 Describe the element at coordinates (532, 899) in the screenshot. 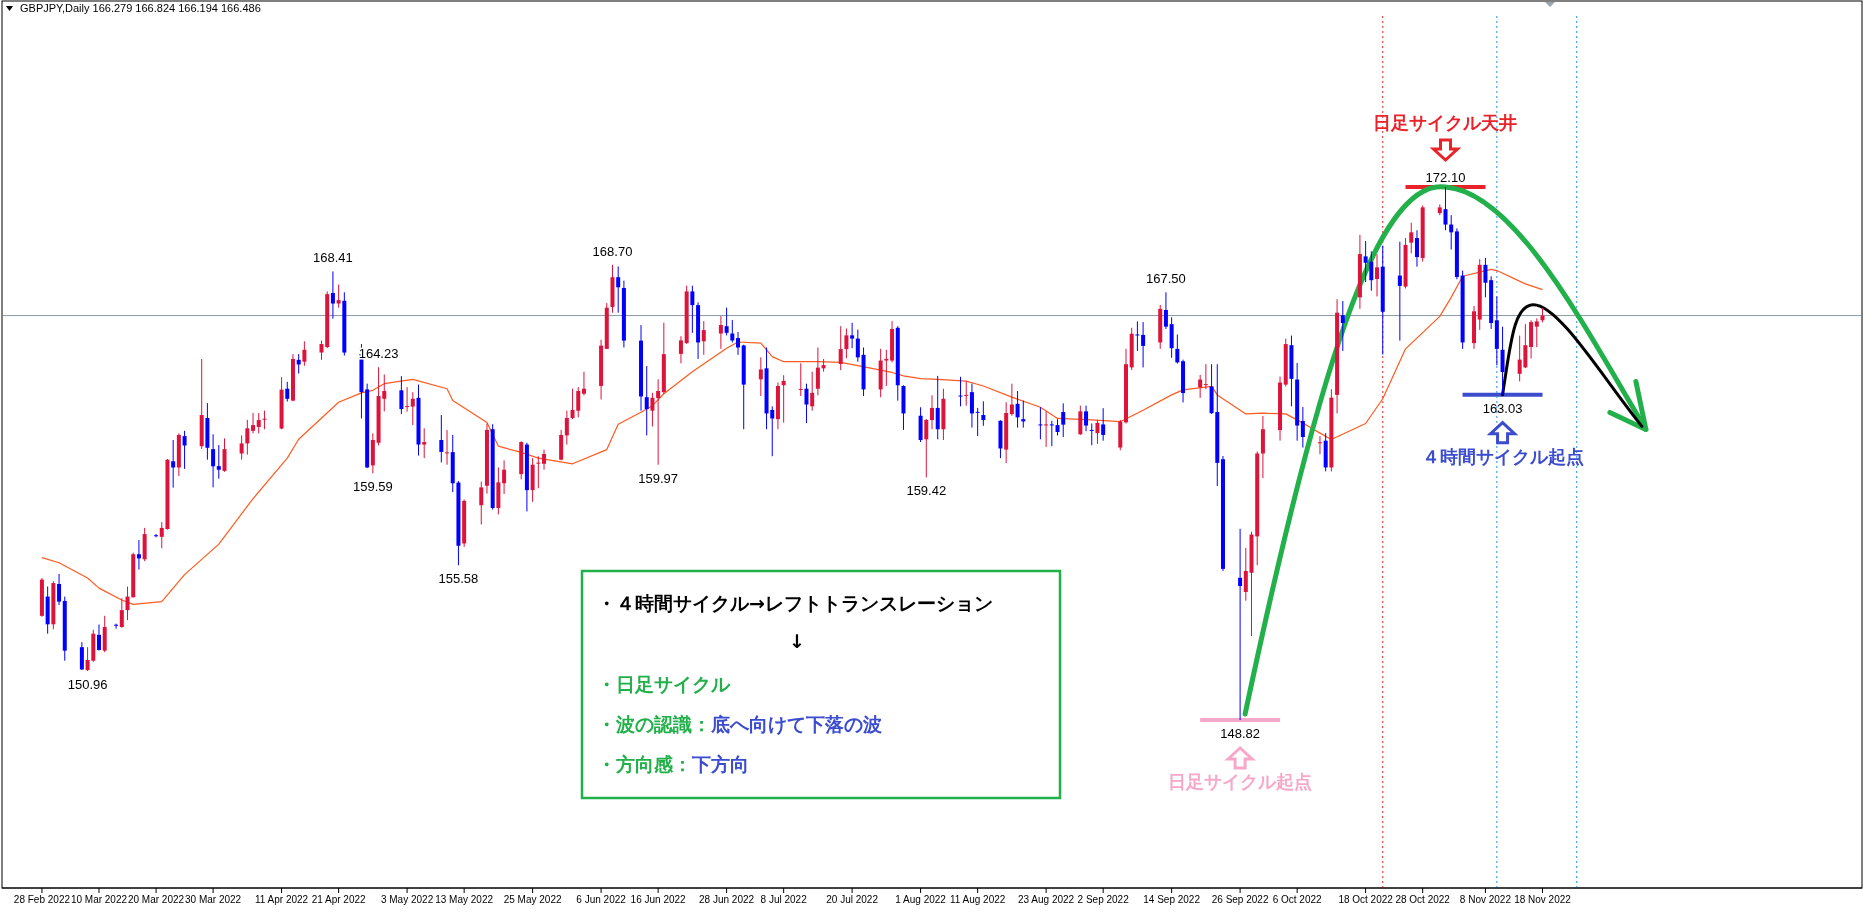

I see `x-tick-label: 25 May 2022` at that location.